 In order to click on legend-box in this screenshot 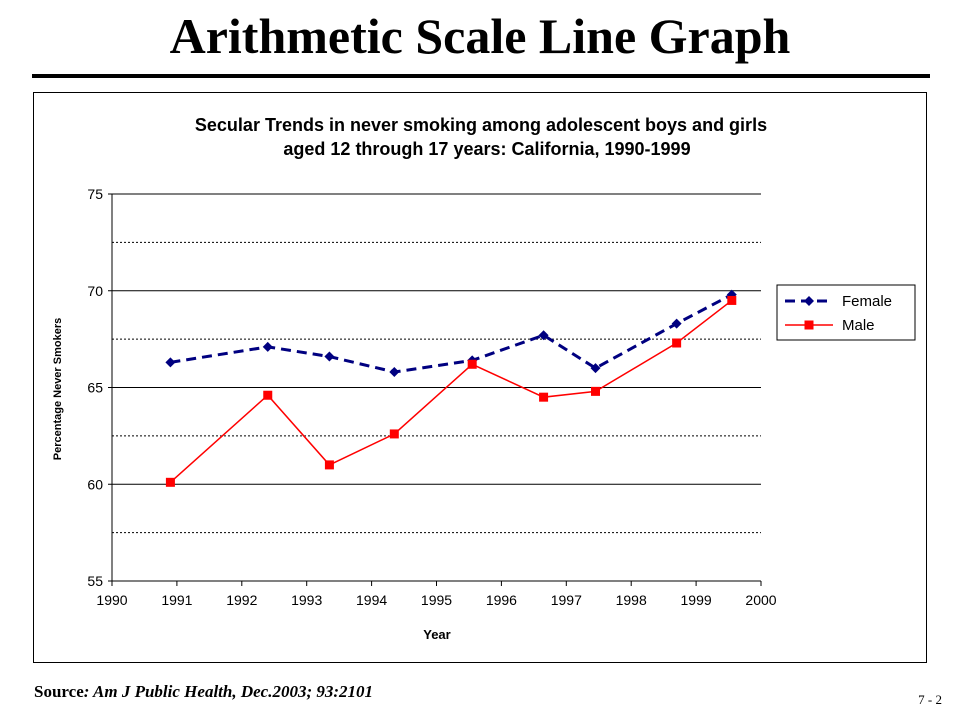, I will do `click(846, 312)`.